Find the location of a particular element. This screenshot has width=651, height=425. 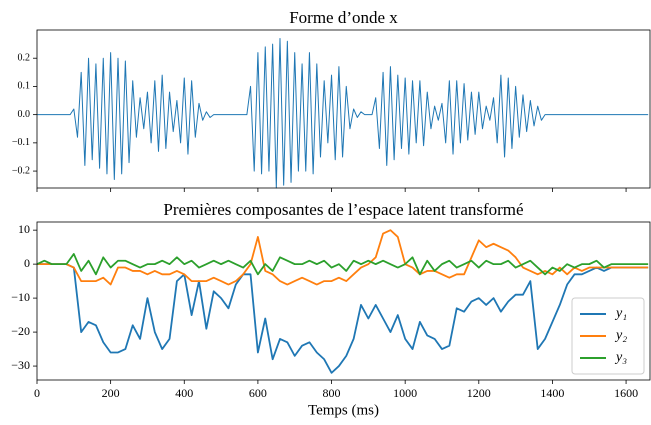

y-tick-label: 0.0 is located at coordinates (24, 114).